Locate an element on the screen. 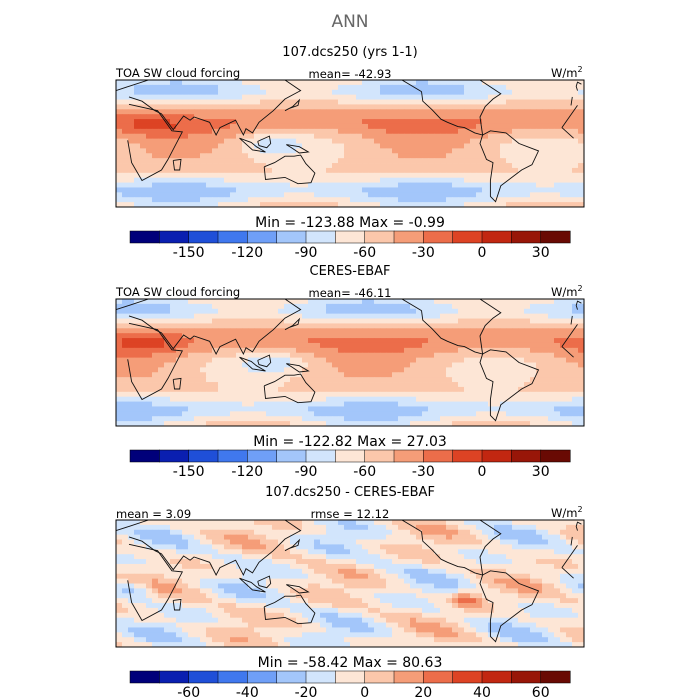  panel-1-left-label: TOA SW cloud forcing is located at coordinates (177, 73).